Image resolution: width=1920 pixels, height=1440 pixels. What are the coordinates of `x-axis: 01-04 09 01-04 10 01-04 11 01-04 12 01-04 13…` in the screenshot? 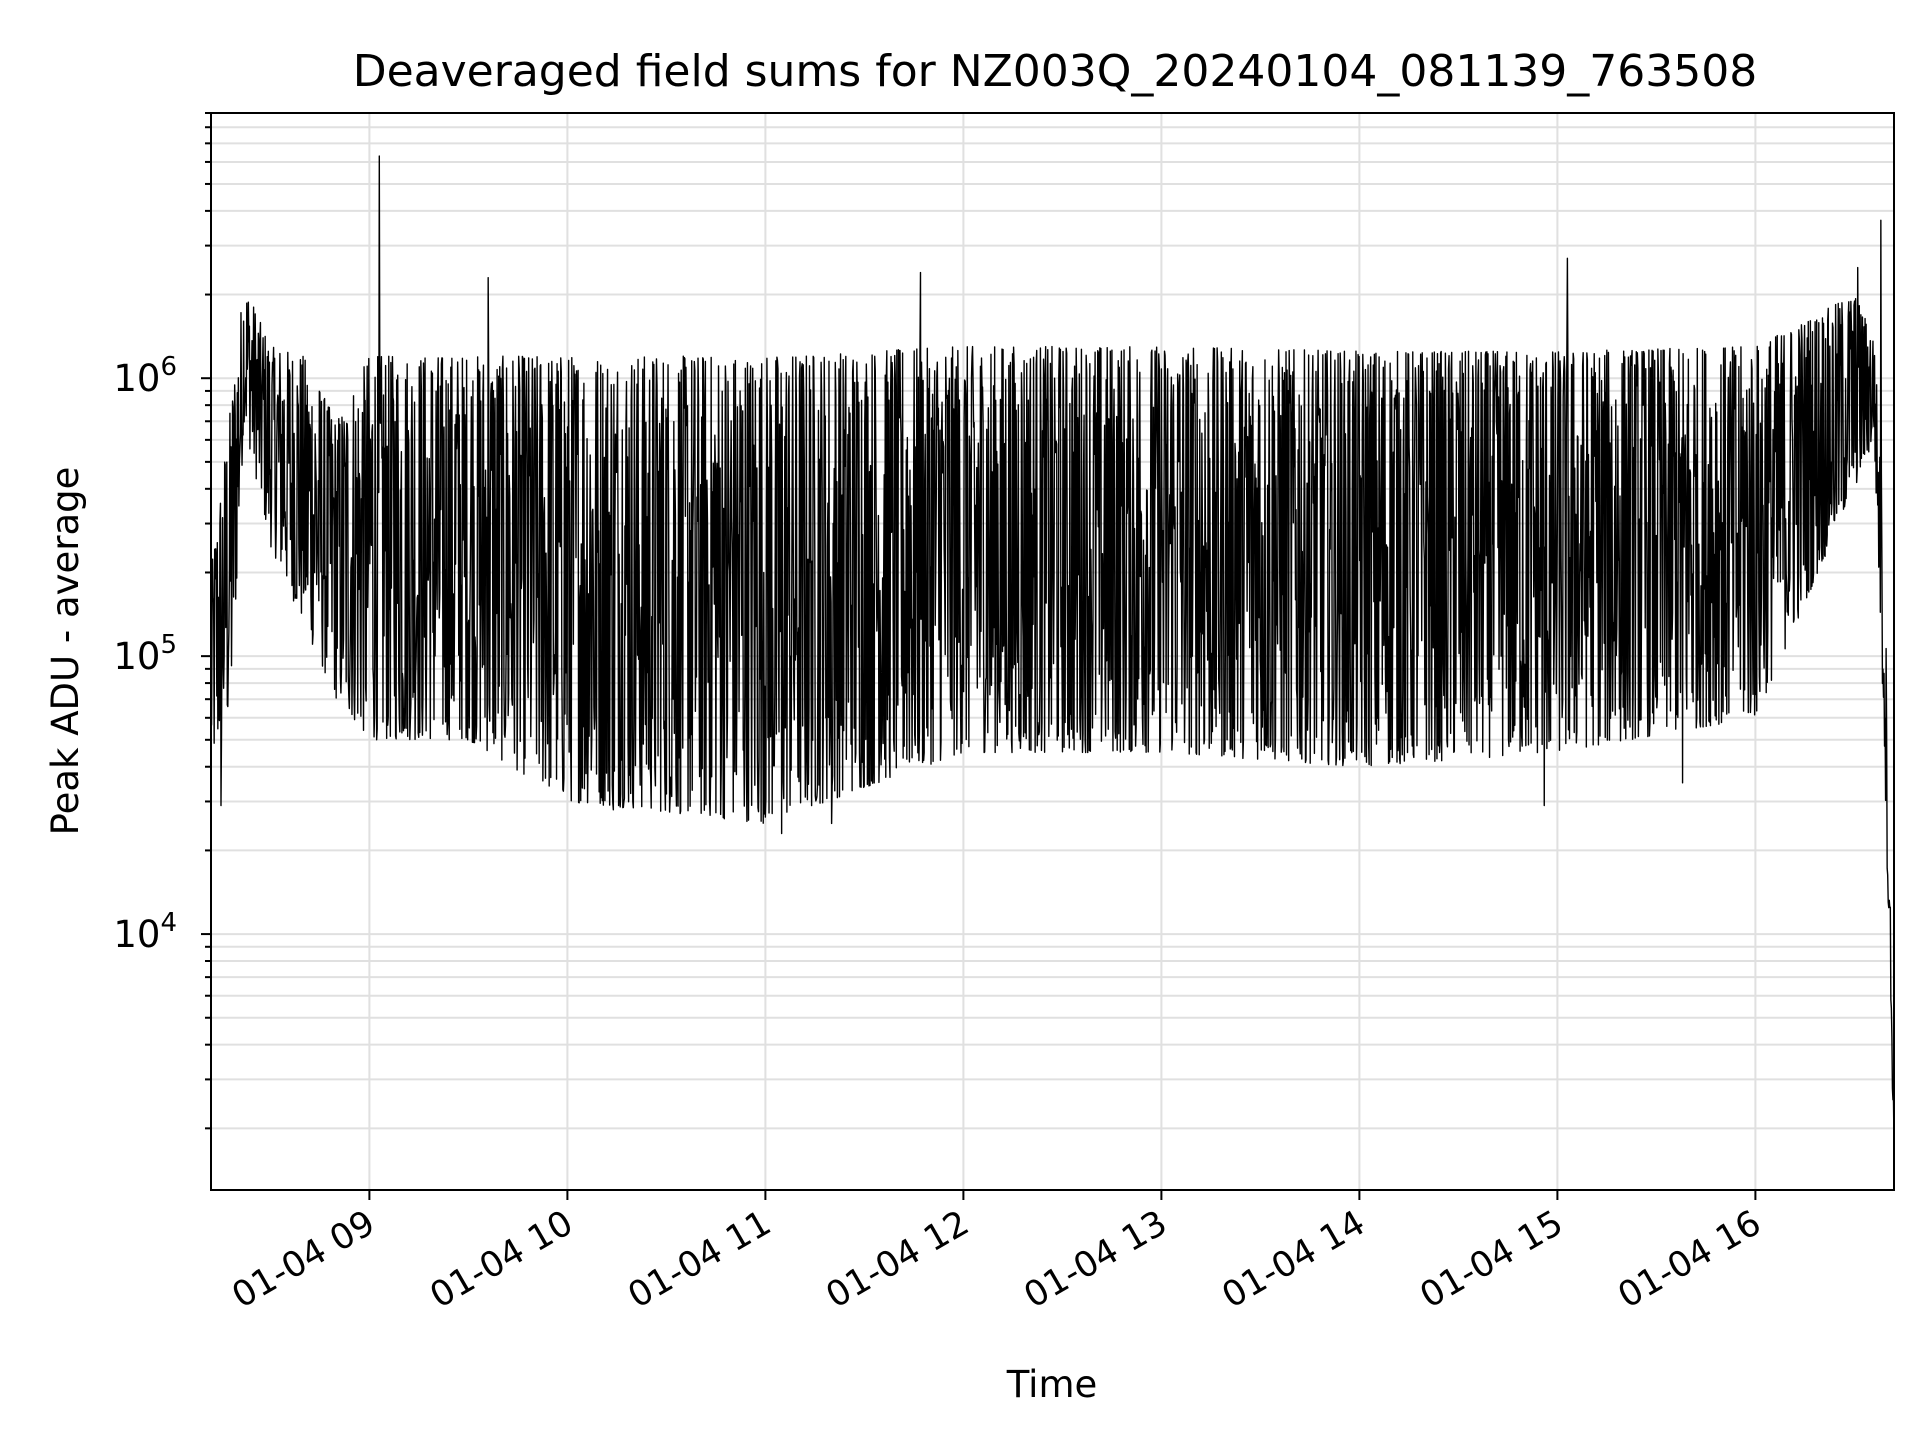 It's located at (997, 1253).